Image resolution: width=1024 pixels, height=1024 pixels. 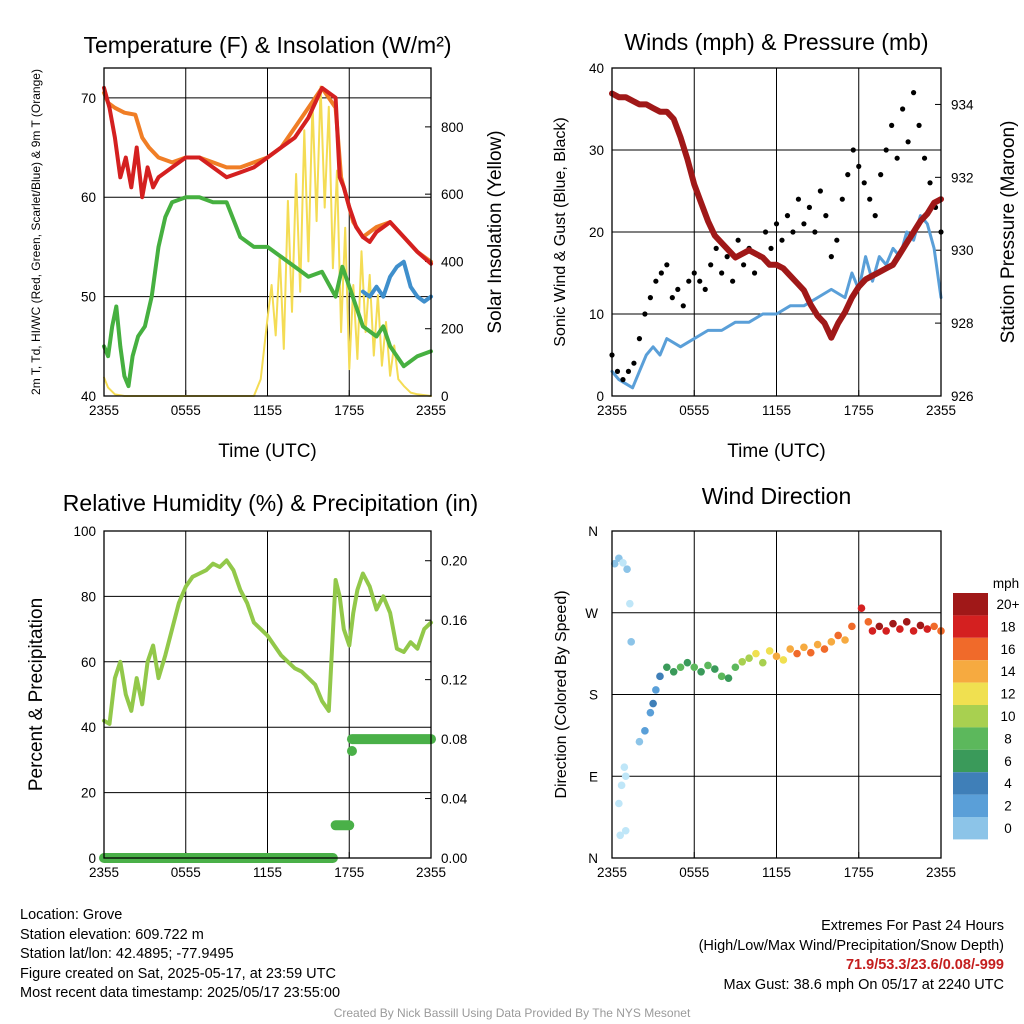 I want to click on temp-hiwc-line, so click(x=396, y=281).